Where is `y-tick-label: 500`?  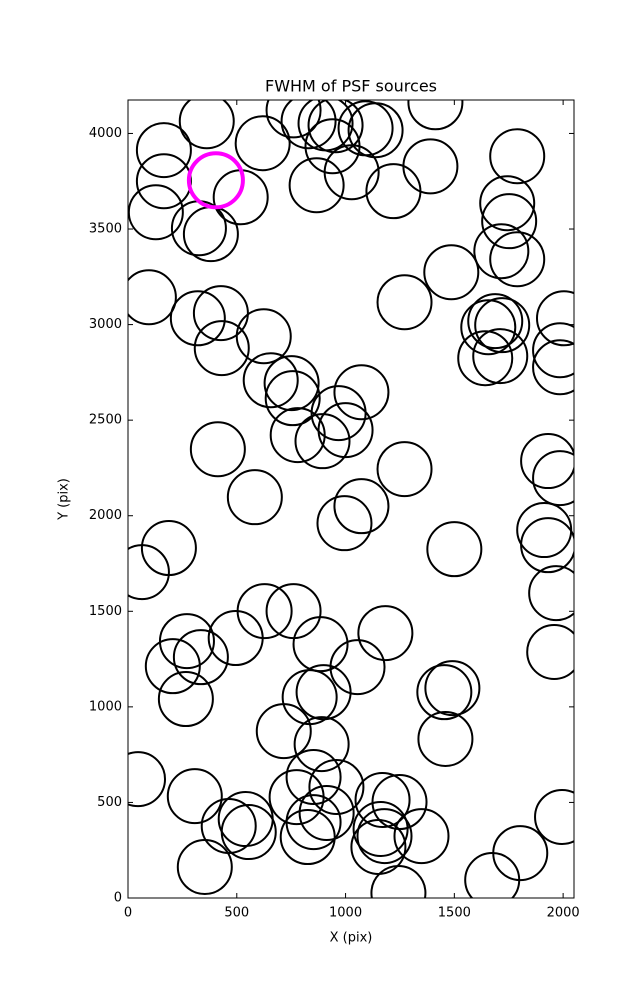
y-tick-label: 500 is located at coordinates (109, 802).